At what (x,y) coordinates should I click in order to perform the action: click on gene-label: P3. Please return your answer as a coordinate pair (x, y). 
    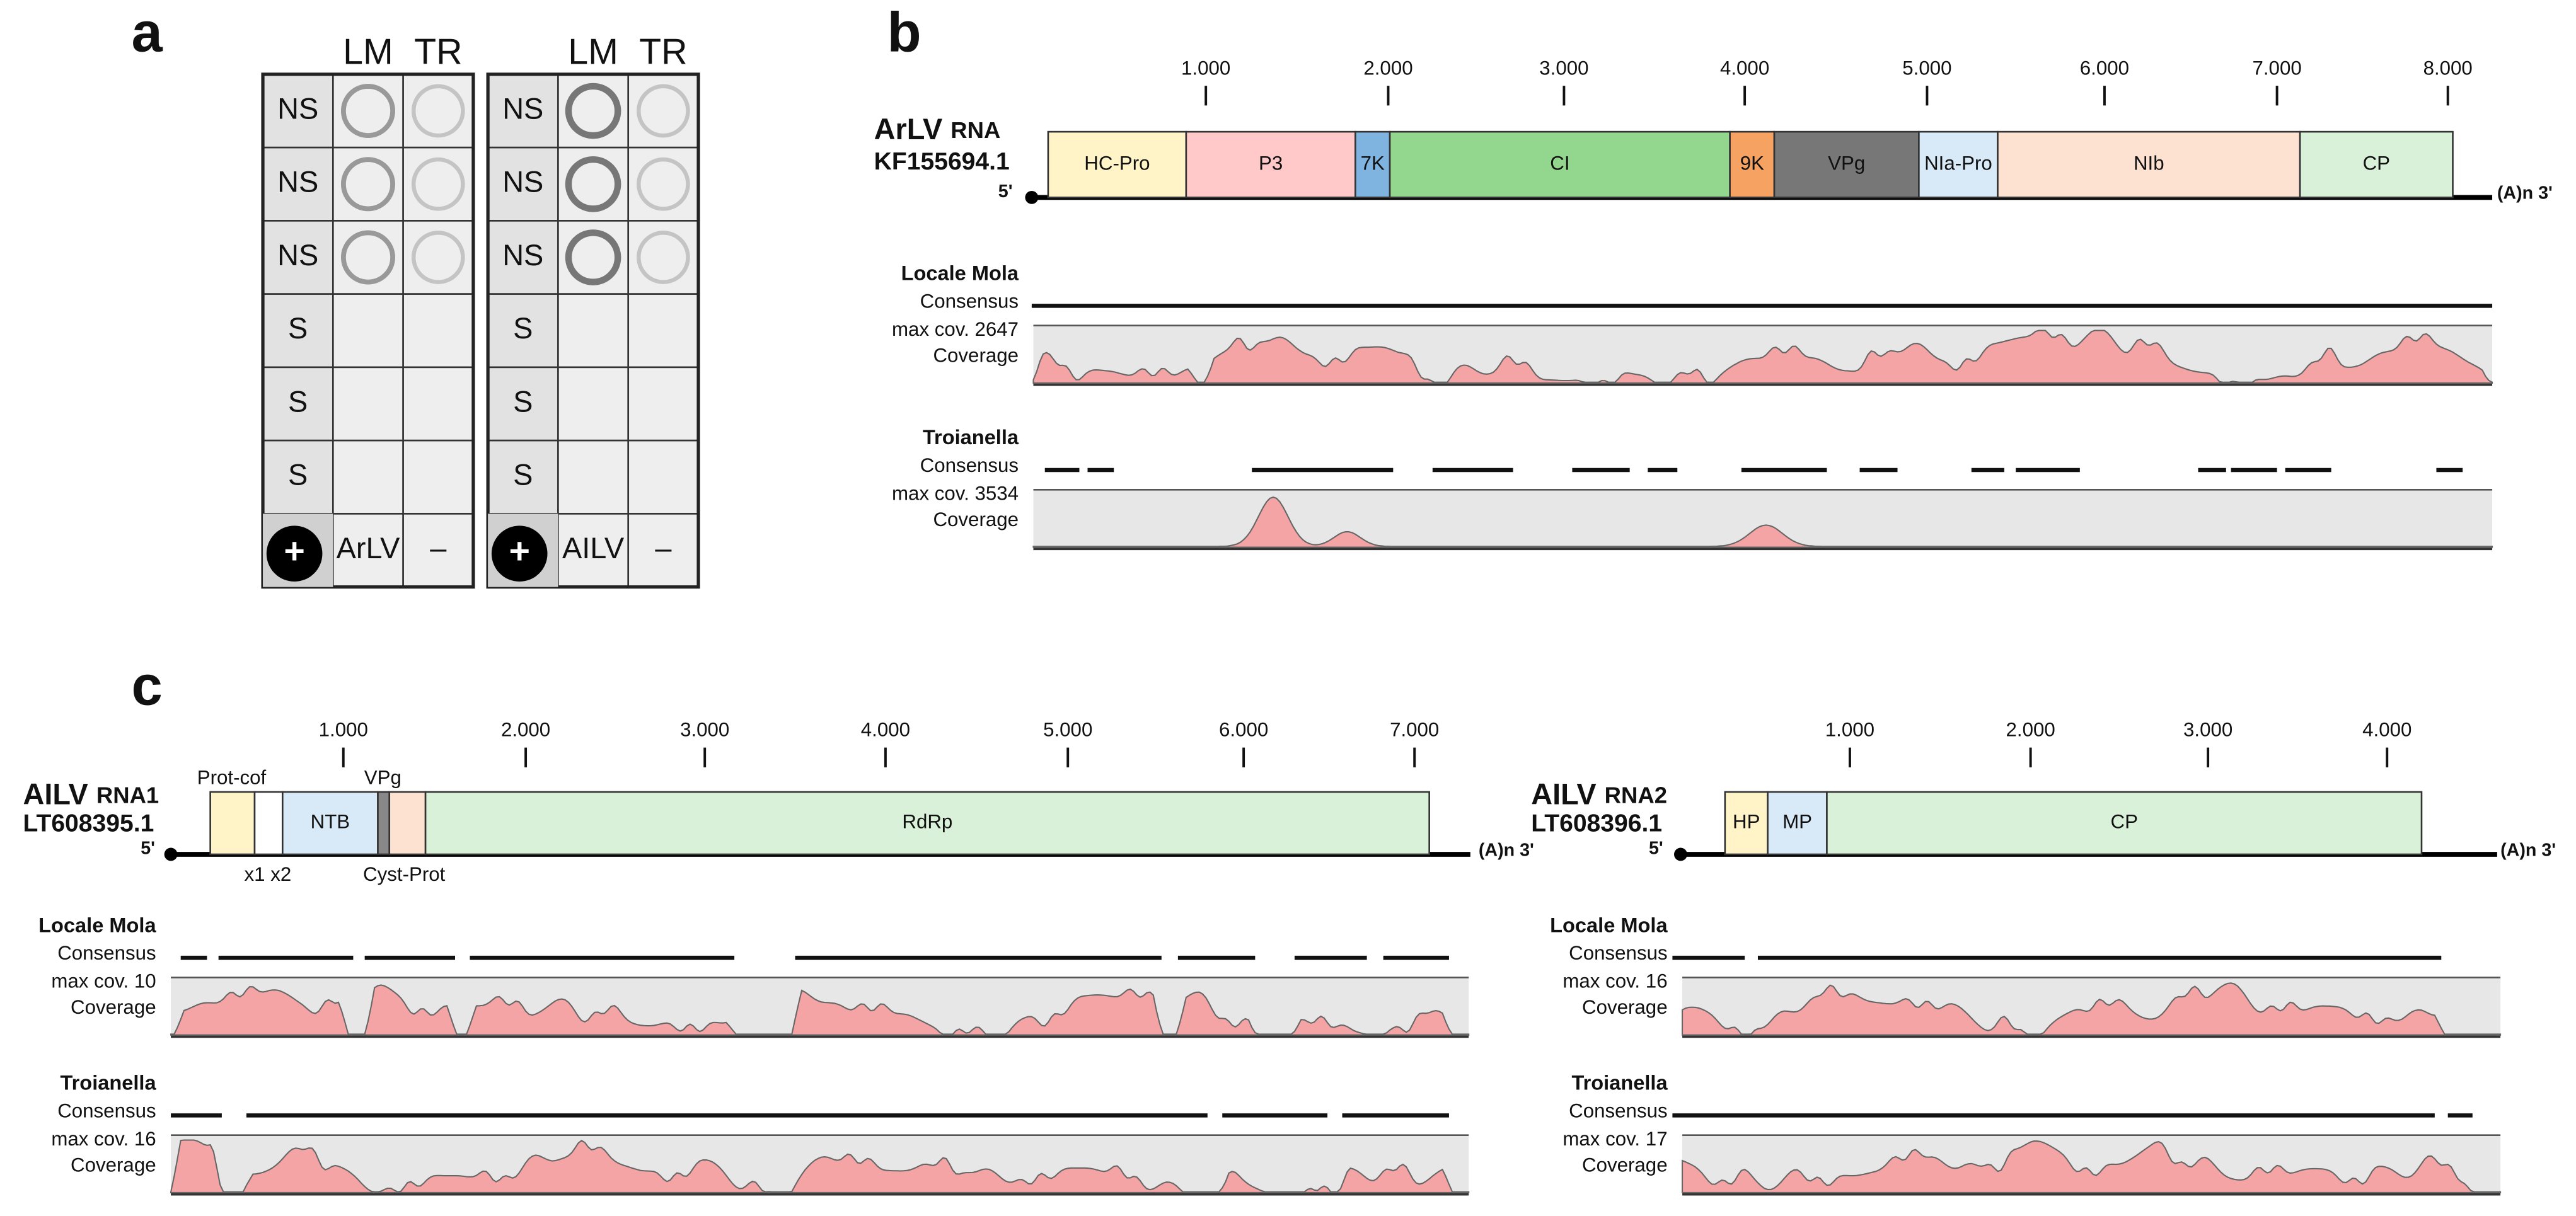
    Looking at the image, I should click on (1271, 164).